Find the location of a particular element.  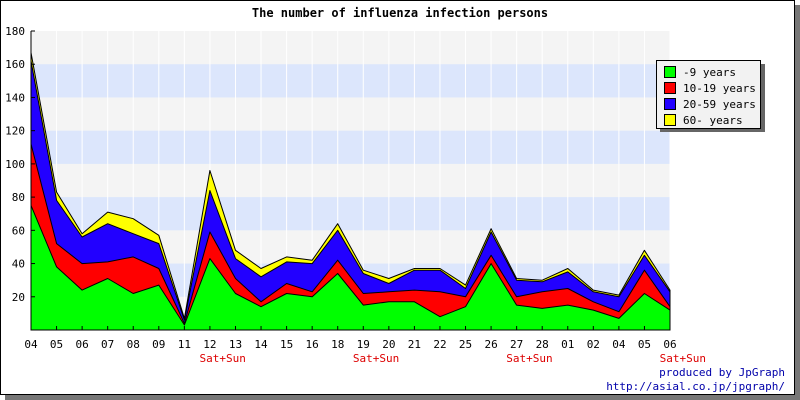

legend-label: 20-59 years is located at coordinates (719, 104).